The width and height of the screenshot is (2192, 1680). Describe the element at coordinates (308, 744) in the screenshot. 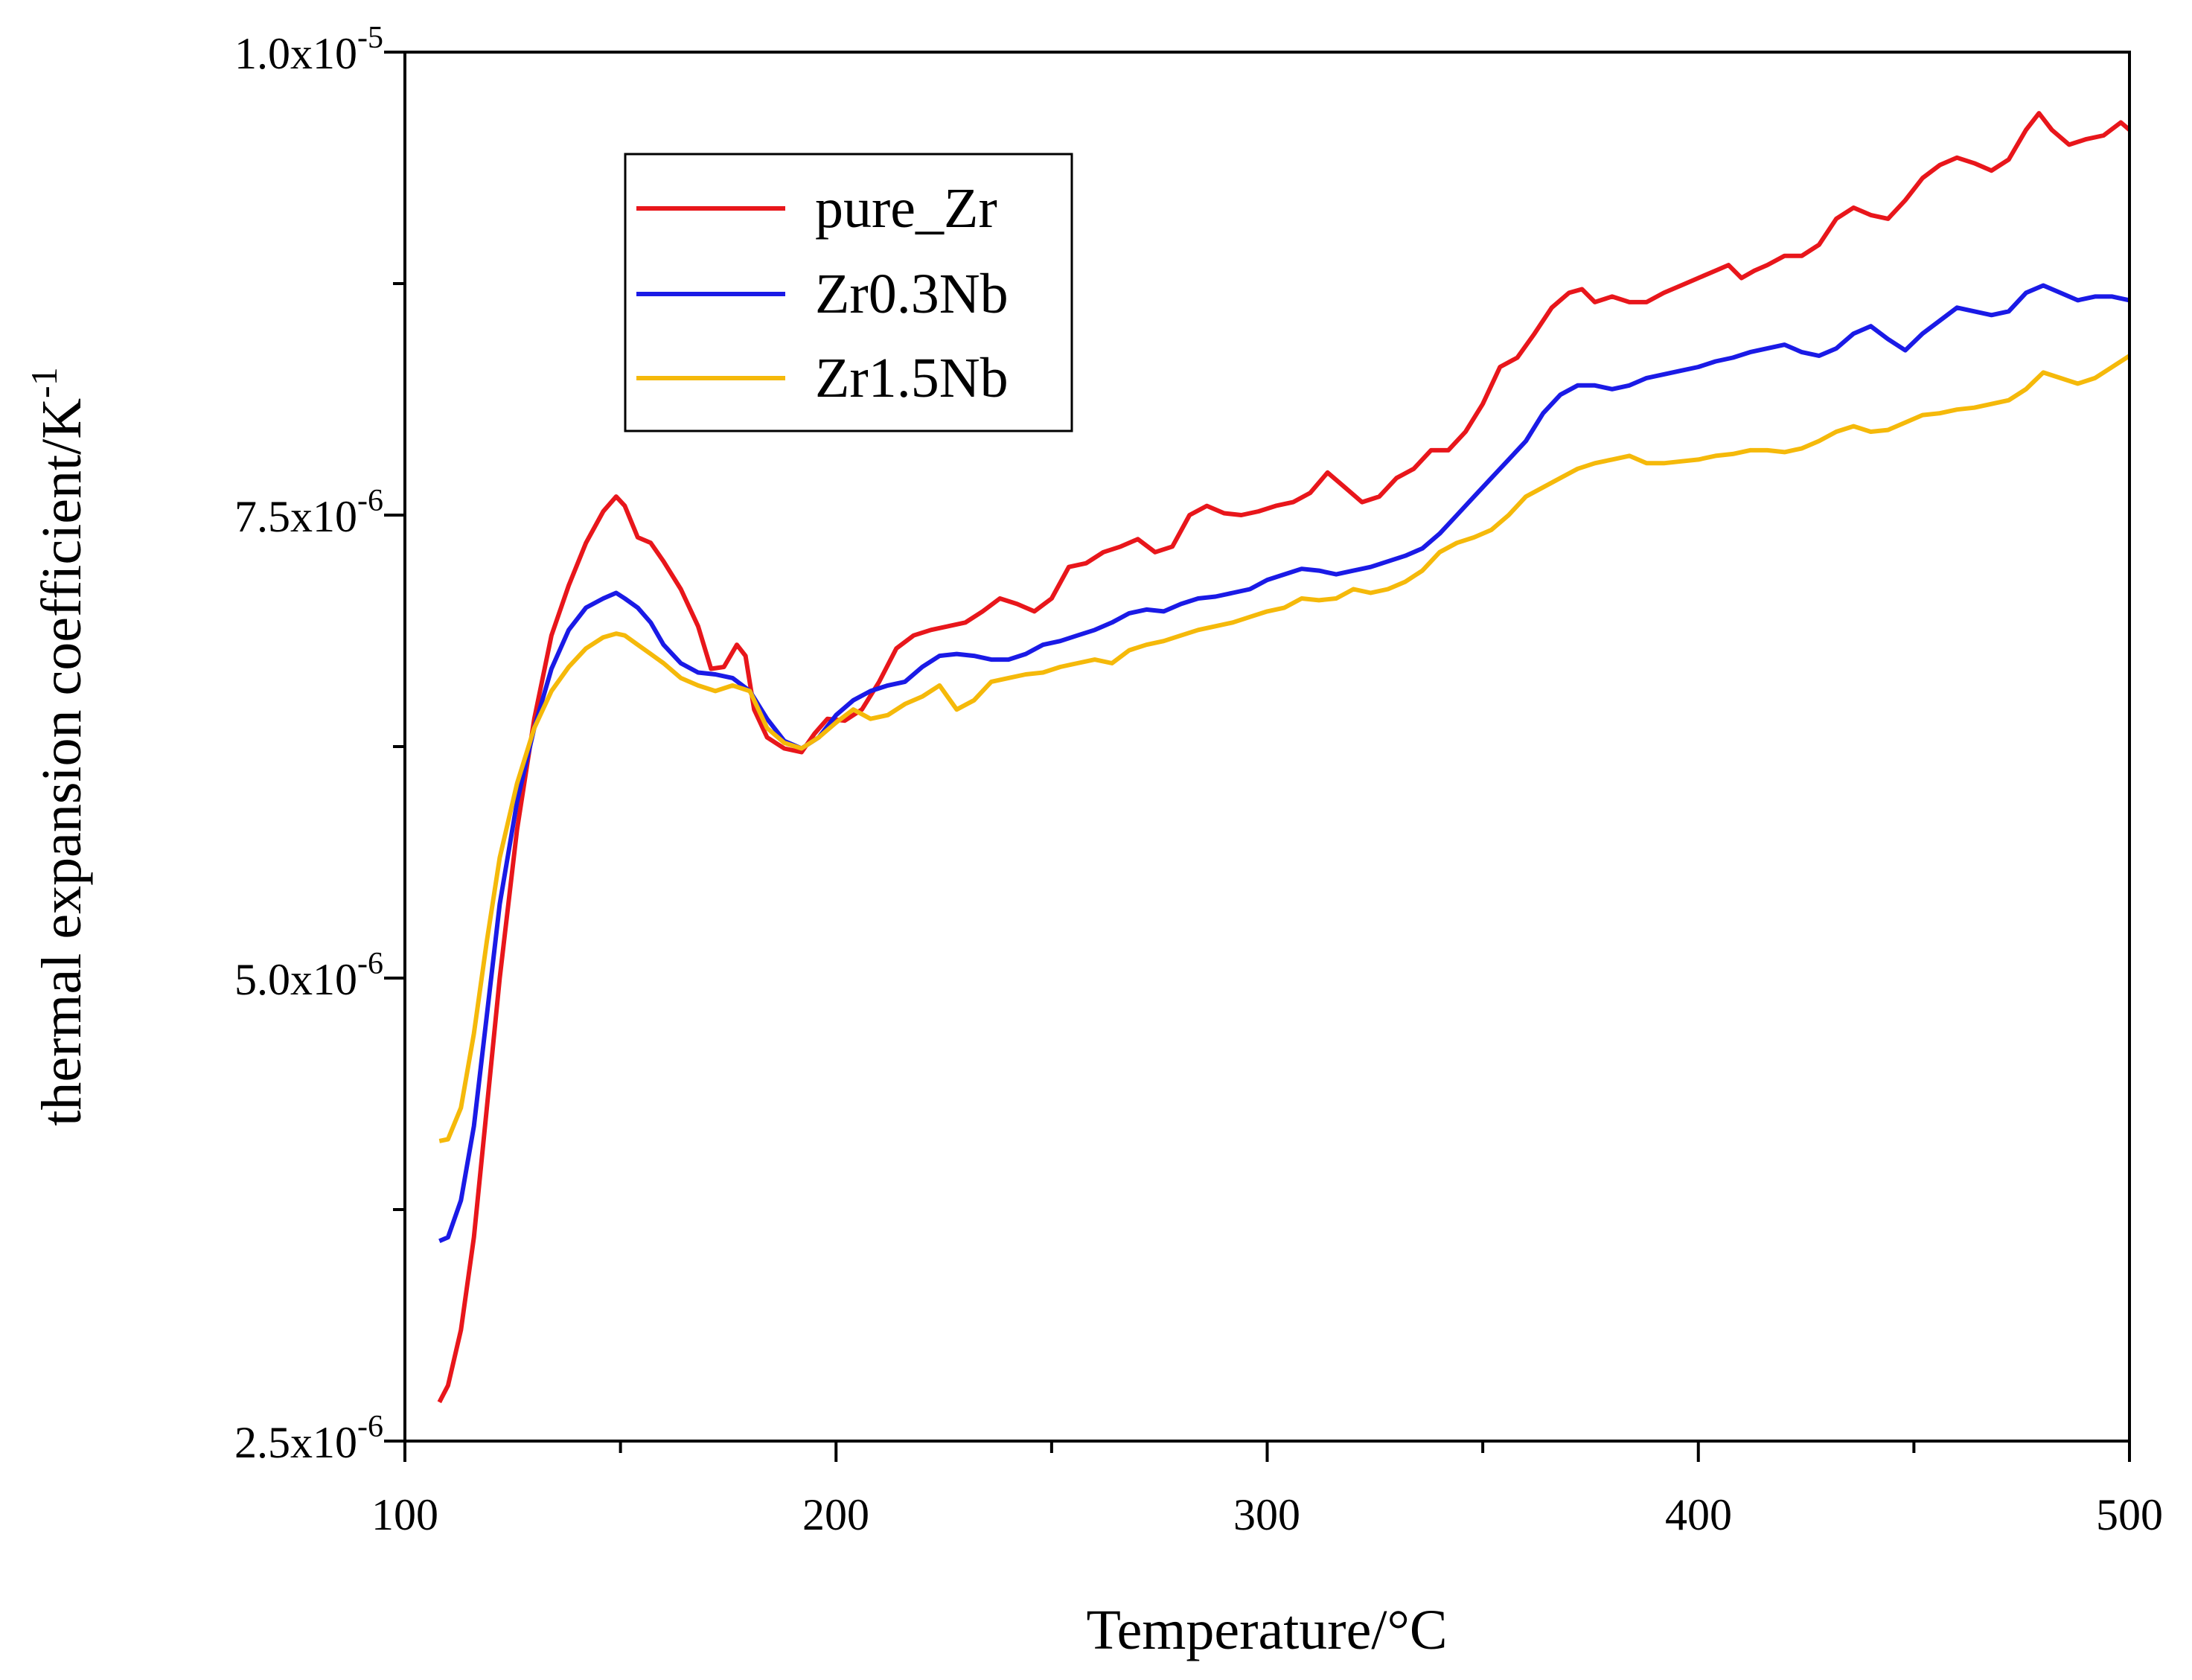

I see `y-tick-labels: 2.5x10⁻⁶ 5.0x10⁻⁶ 7.5x10⁻⁶ 1.0x10⁻⁵` at that location.